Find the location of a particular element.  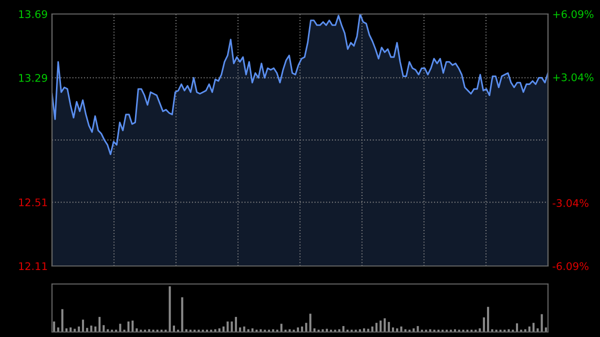

y-tick-label: 12.11 is located at coordinates (33, 266).